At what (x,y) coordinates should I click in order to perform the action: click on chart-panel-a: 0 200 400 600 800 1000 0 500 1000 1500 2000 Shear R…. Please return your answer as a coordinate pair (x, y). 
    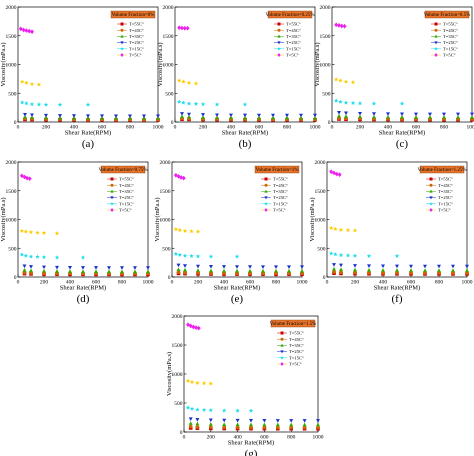
    Looking at the image, I should click on (82, 77).